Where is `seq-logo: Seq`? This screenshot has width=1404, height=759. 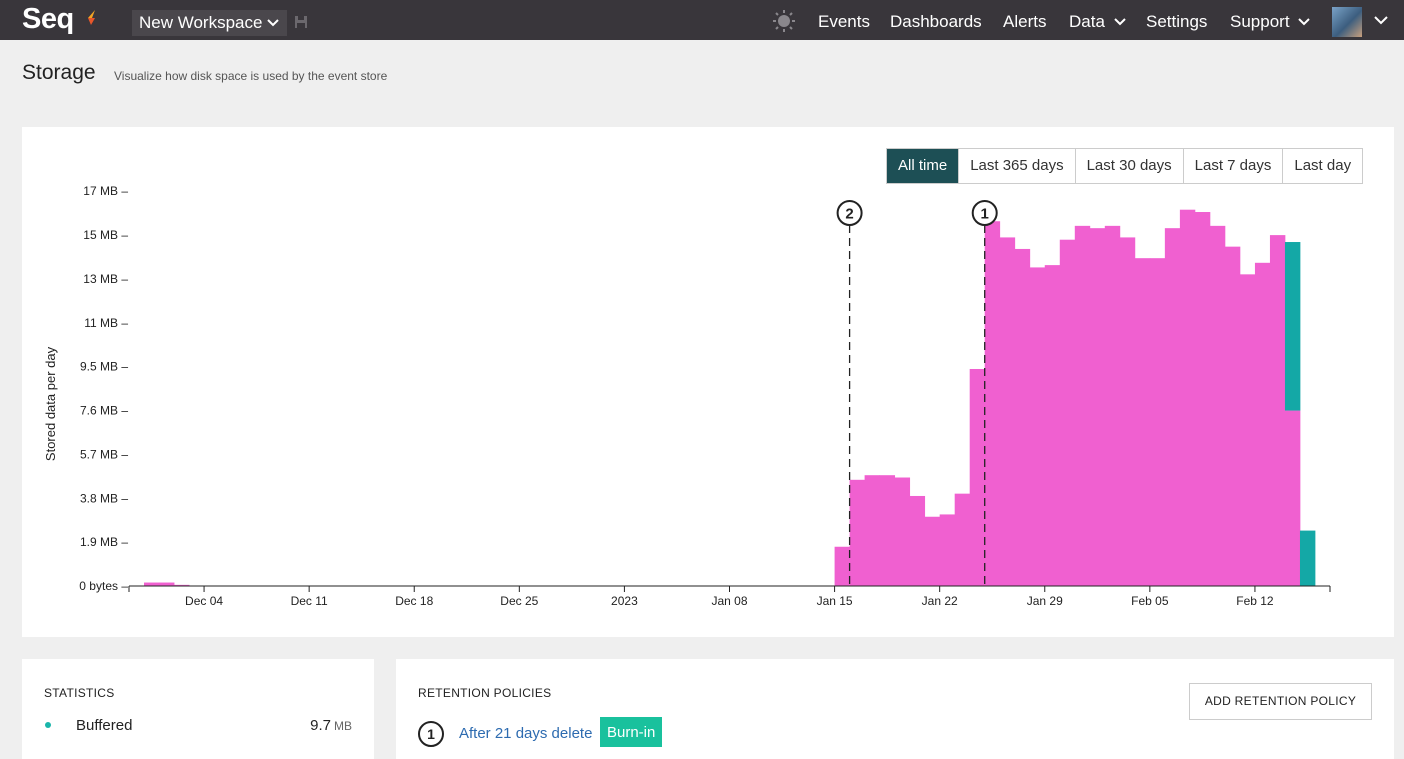
seq-logo: Seq is located at coordinates (48, 19).